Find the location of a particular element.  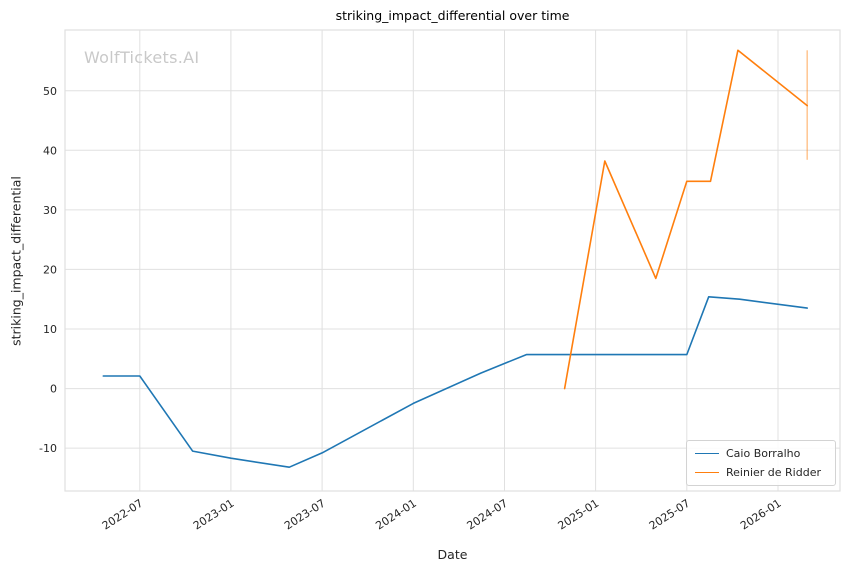

x-tick-label: 2022-07 is located at coordinates (123, 515).